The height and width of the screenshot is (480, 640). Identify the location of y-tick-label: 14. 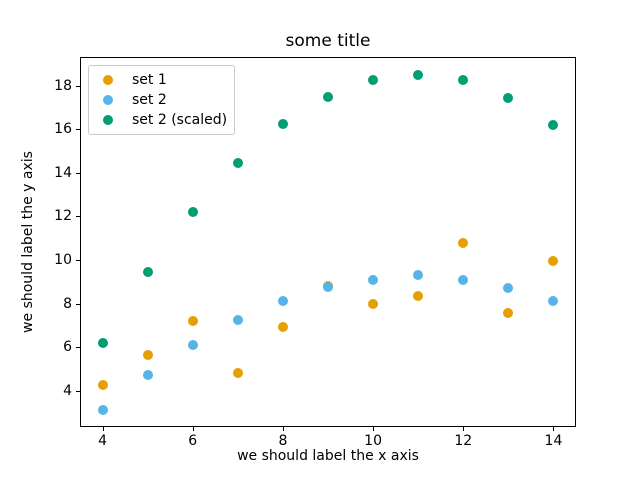
(63, 172).